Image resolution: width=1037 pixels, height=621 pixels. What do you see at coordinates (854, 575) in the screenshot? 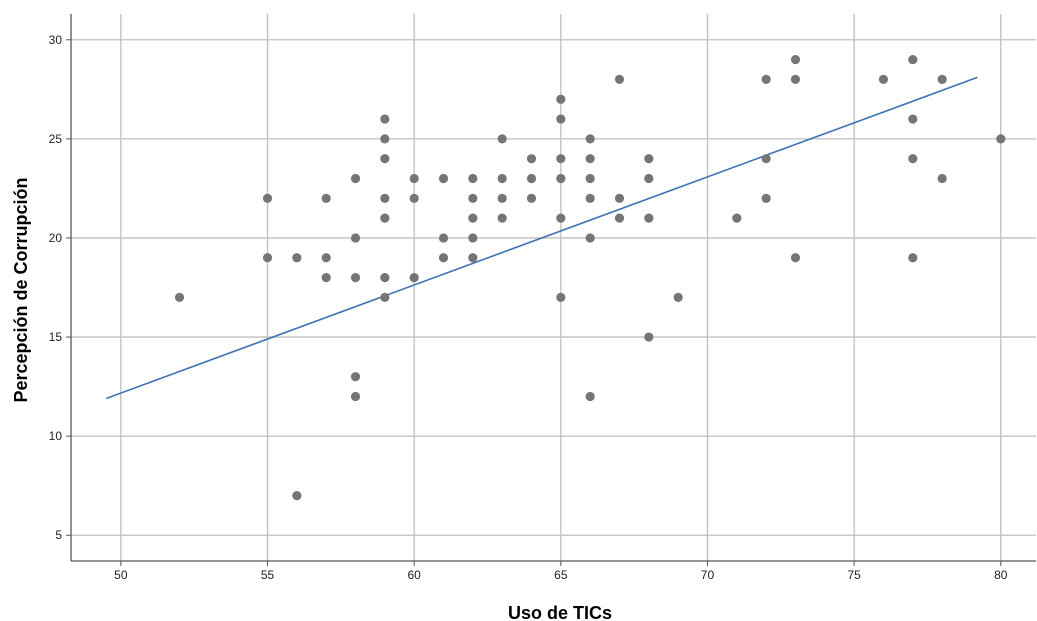
I see `x-tick-label: 75` at bounding box center [854, 575].